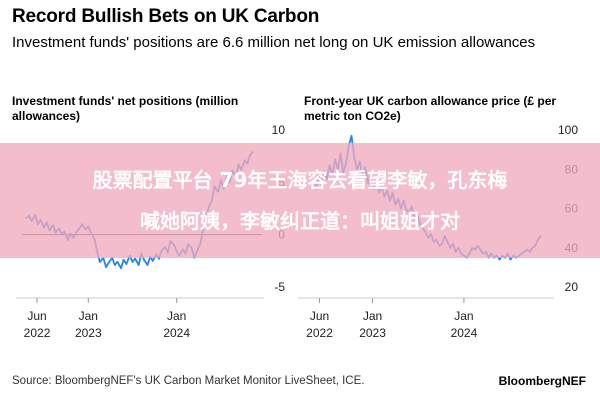  I want to click on banner-line-1: 股票配置平台 79年王海容去看望李敏，孔东梅, so click(300, 180).